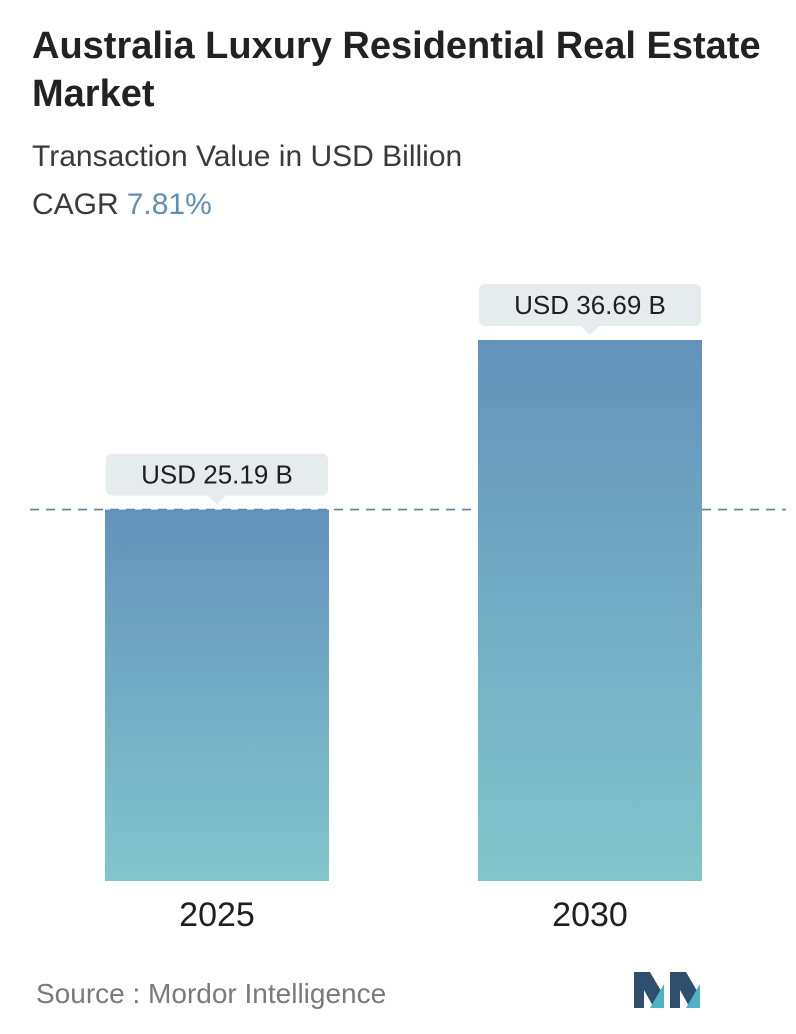 The height and width of the screenshot is (1034, 796). Describe the element at coordinates (667, 990) in the screenshot. I see `mordor-intelligence-logo-icon` at that location.